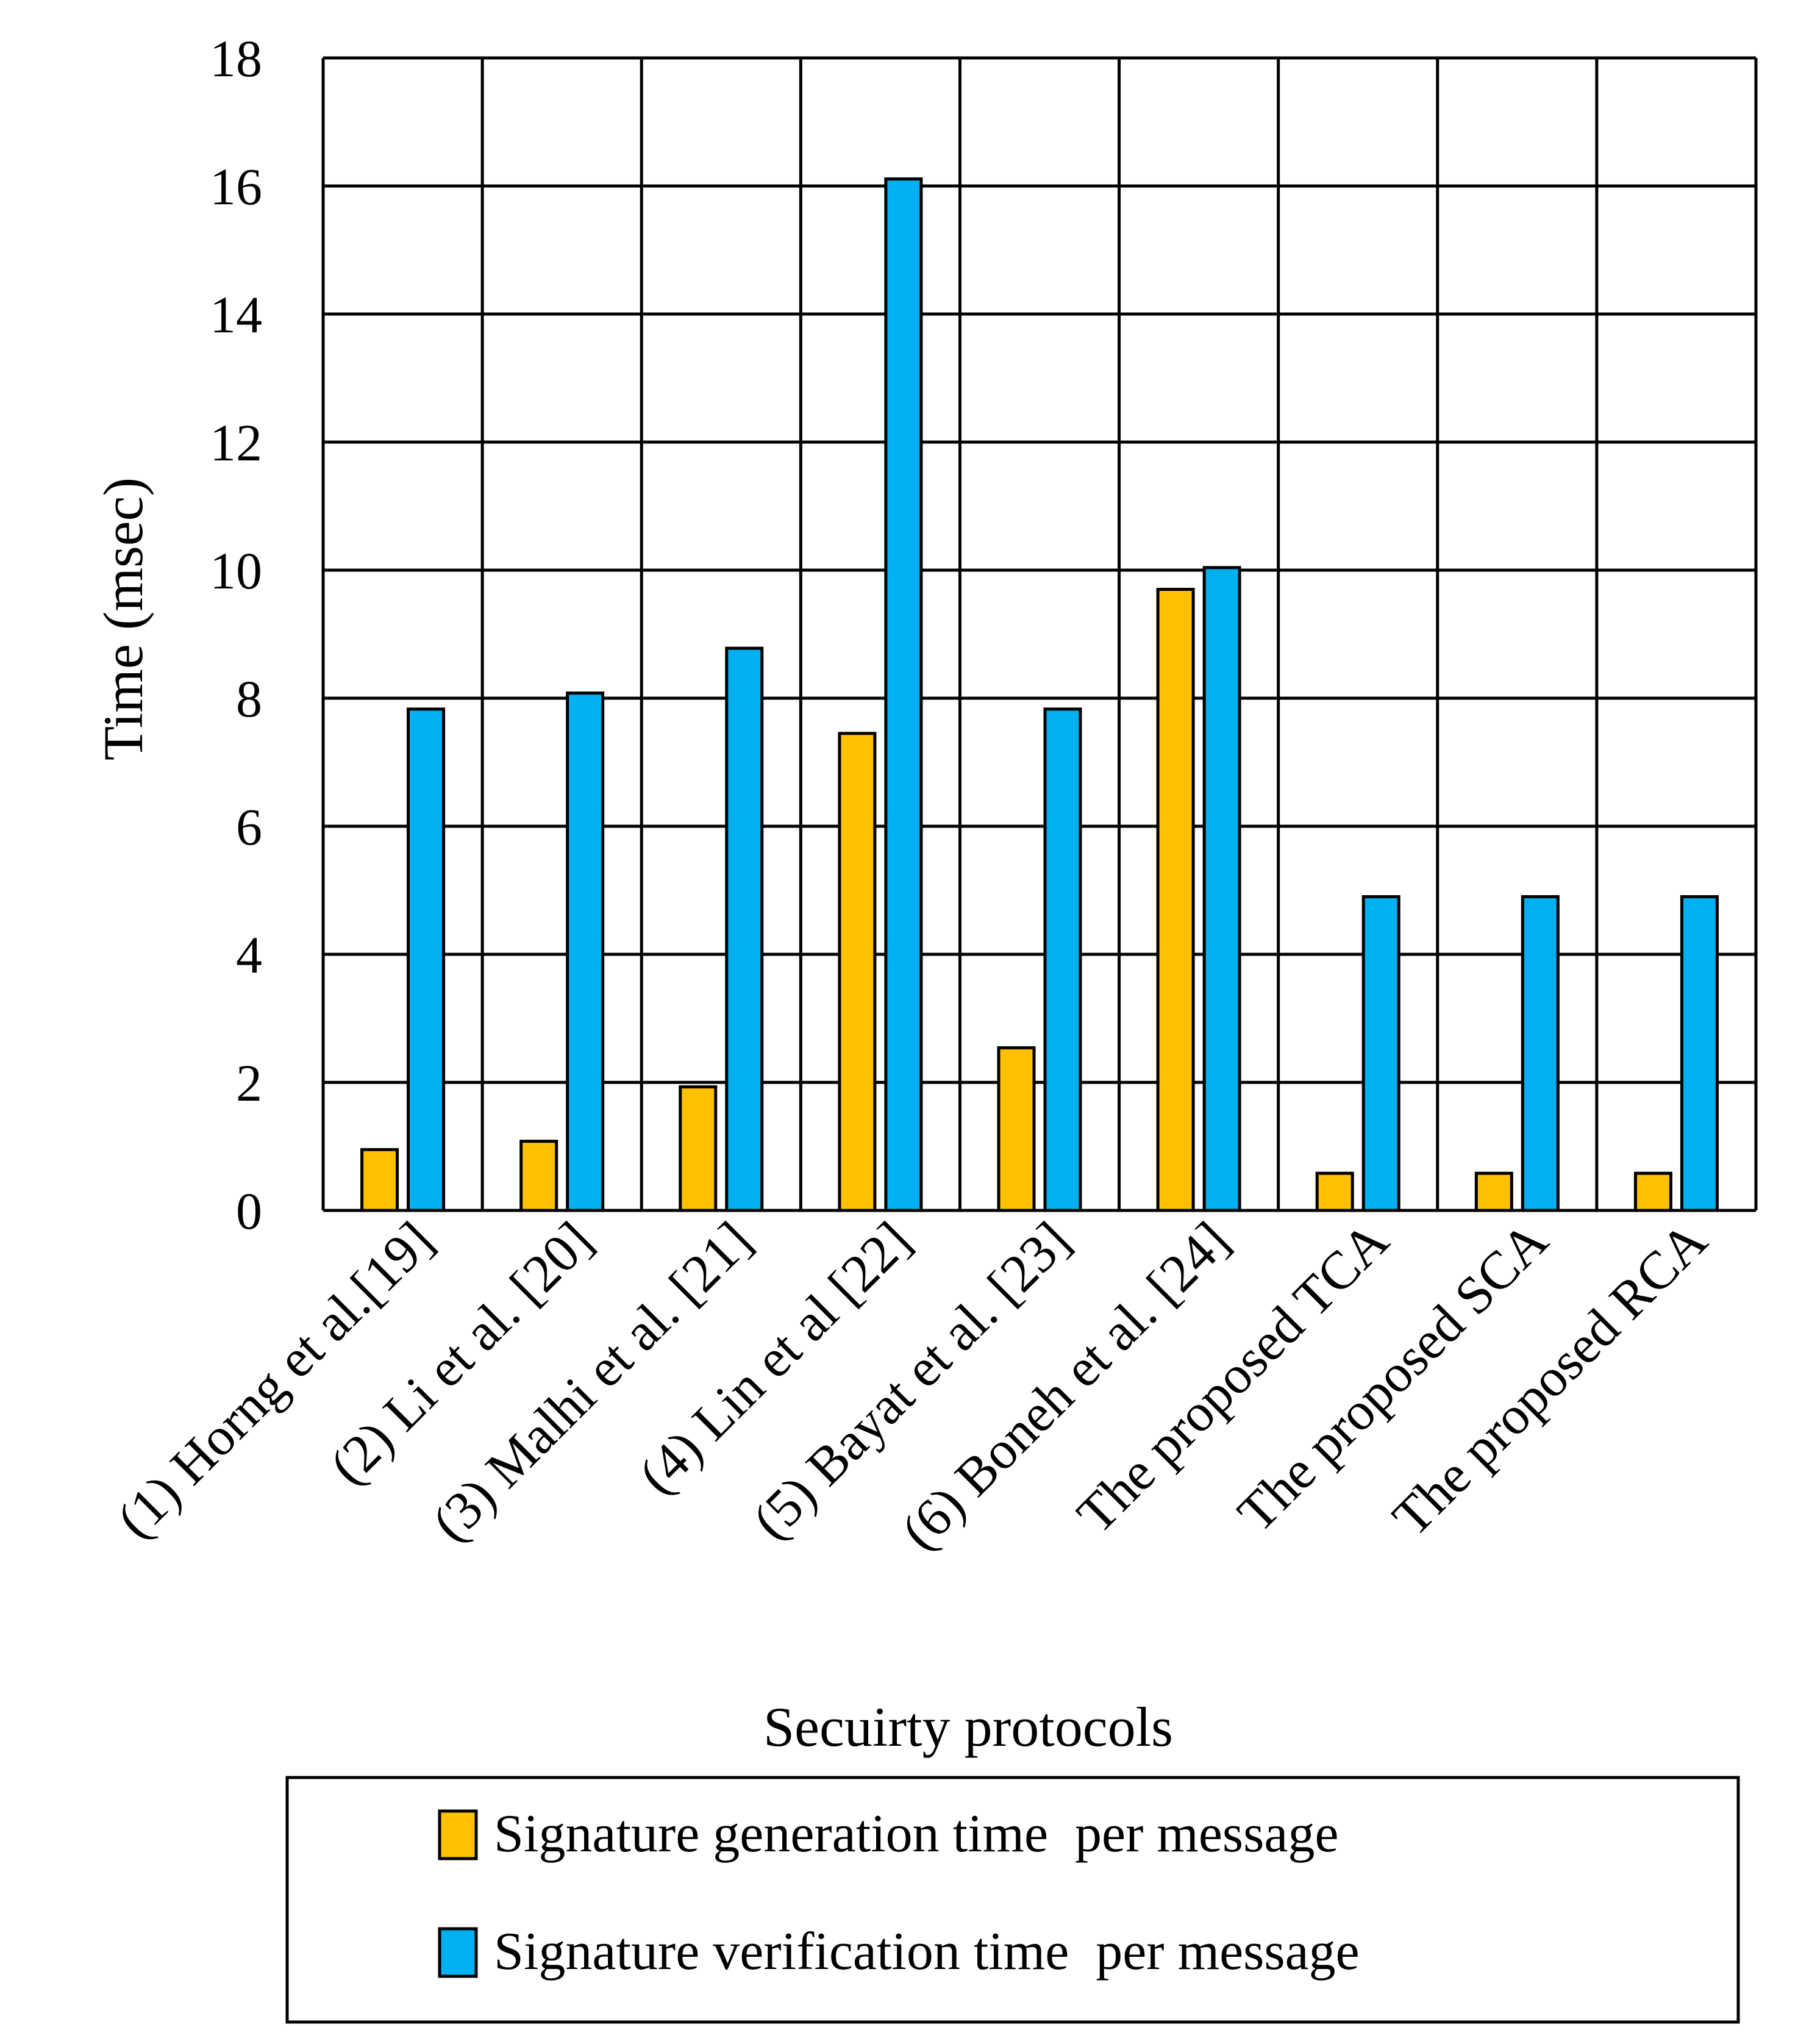 The width and height of the screenshot is (1798, 2044). What do you see at coordinates (458, 1834) in the screenshot?
I see `legend-swatch-generation` at bounding box center [458, 1834].